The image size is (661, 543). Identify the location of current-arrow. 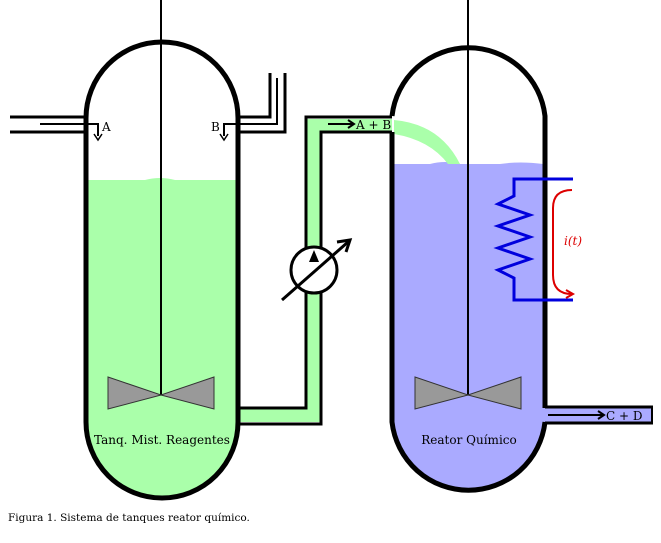
(564, 244).